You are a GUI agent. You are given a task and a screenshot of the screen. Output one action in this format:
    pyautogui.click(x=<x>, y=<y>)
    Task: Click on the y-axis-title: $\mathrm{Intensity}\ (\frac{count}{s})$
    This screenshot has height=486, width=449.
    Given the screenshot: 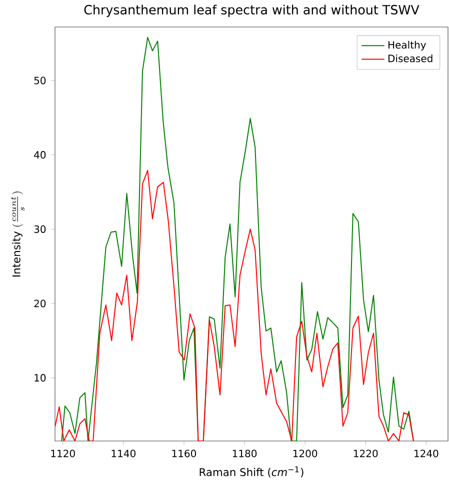 What is the action you would take?
    pyautogui.click(x=17, y=234)
    